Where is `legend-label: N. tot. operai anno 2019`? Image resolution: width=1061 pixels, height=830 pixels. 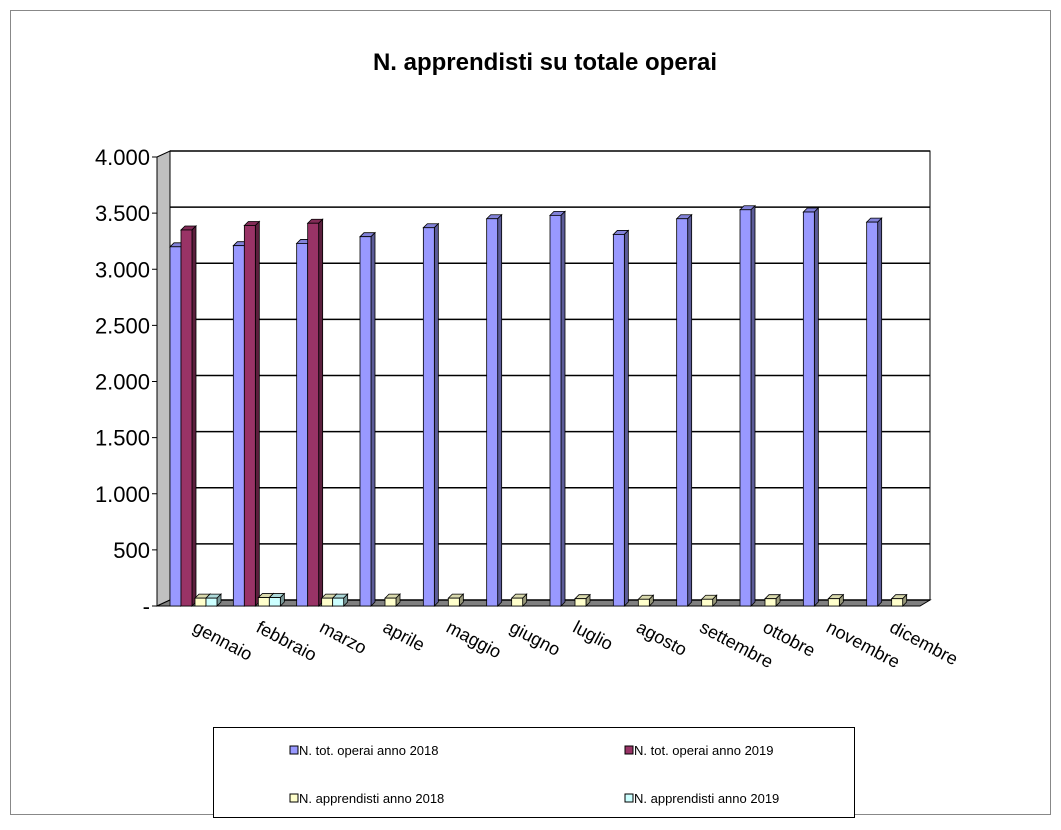 legend-label: N. tot. operai anno 2019 is located at coordinates (704, 750).